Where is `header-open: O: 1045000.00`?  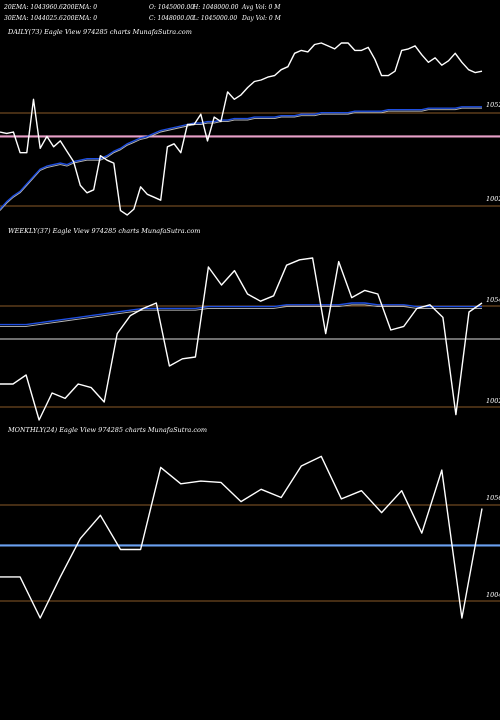 header-open: O: 1045000.00 is located at coordinates (171, 7).